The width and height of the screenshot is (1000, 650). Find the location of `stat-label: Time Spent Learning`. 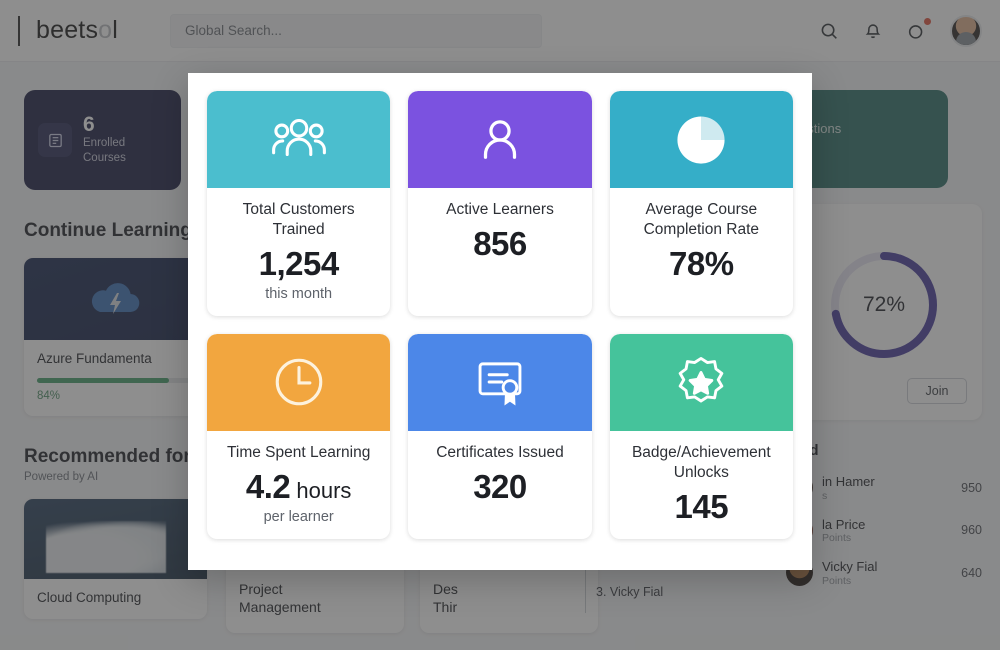

stat-label: Time Spent Learning is located at coordinates (299, 452).